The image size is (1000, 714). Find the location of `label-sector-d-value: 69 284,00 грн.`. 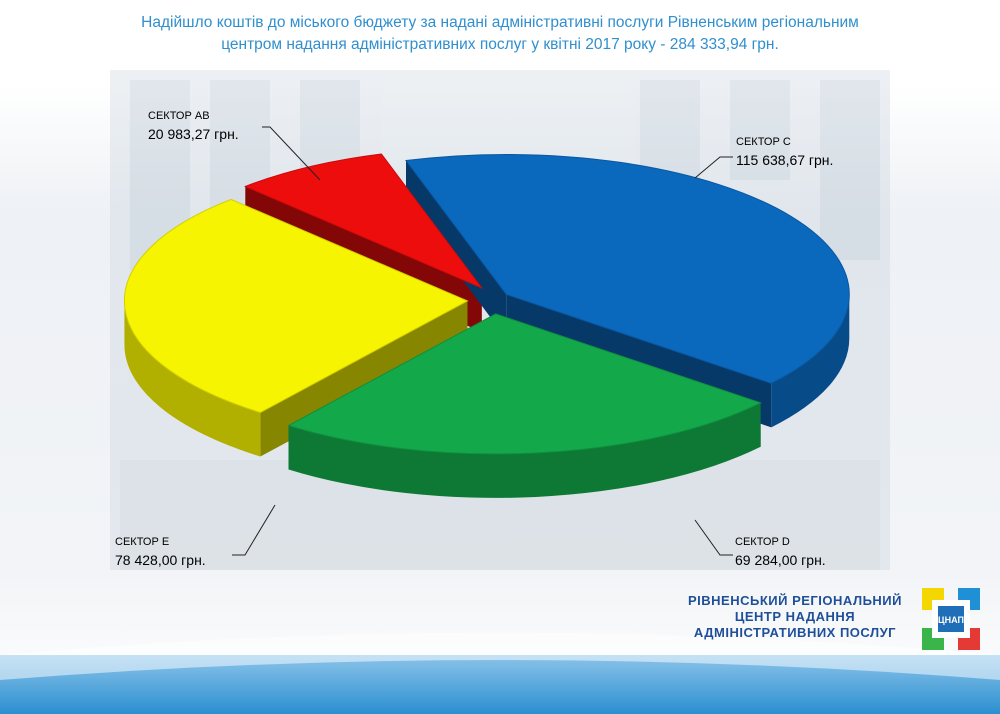

label-sector-d-value: 69 284,00 грн. is located at coordinates (780, 560).